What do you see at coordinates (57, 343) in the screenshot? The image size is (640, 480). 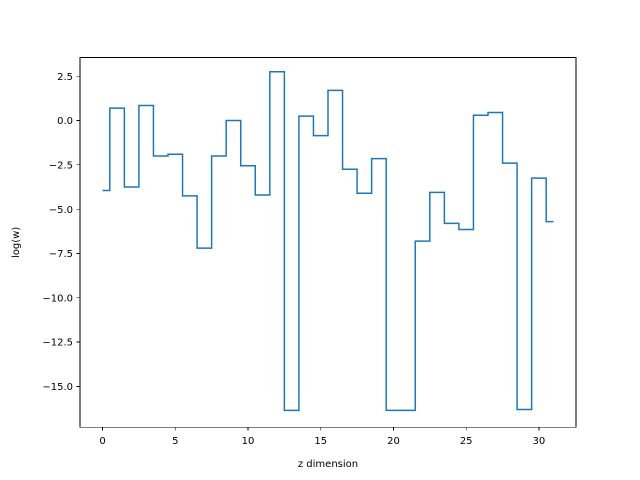 I see `y-tick-label: −12.5` at bounding box center [57, 343].